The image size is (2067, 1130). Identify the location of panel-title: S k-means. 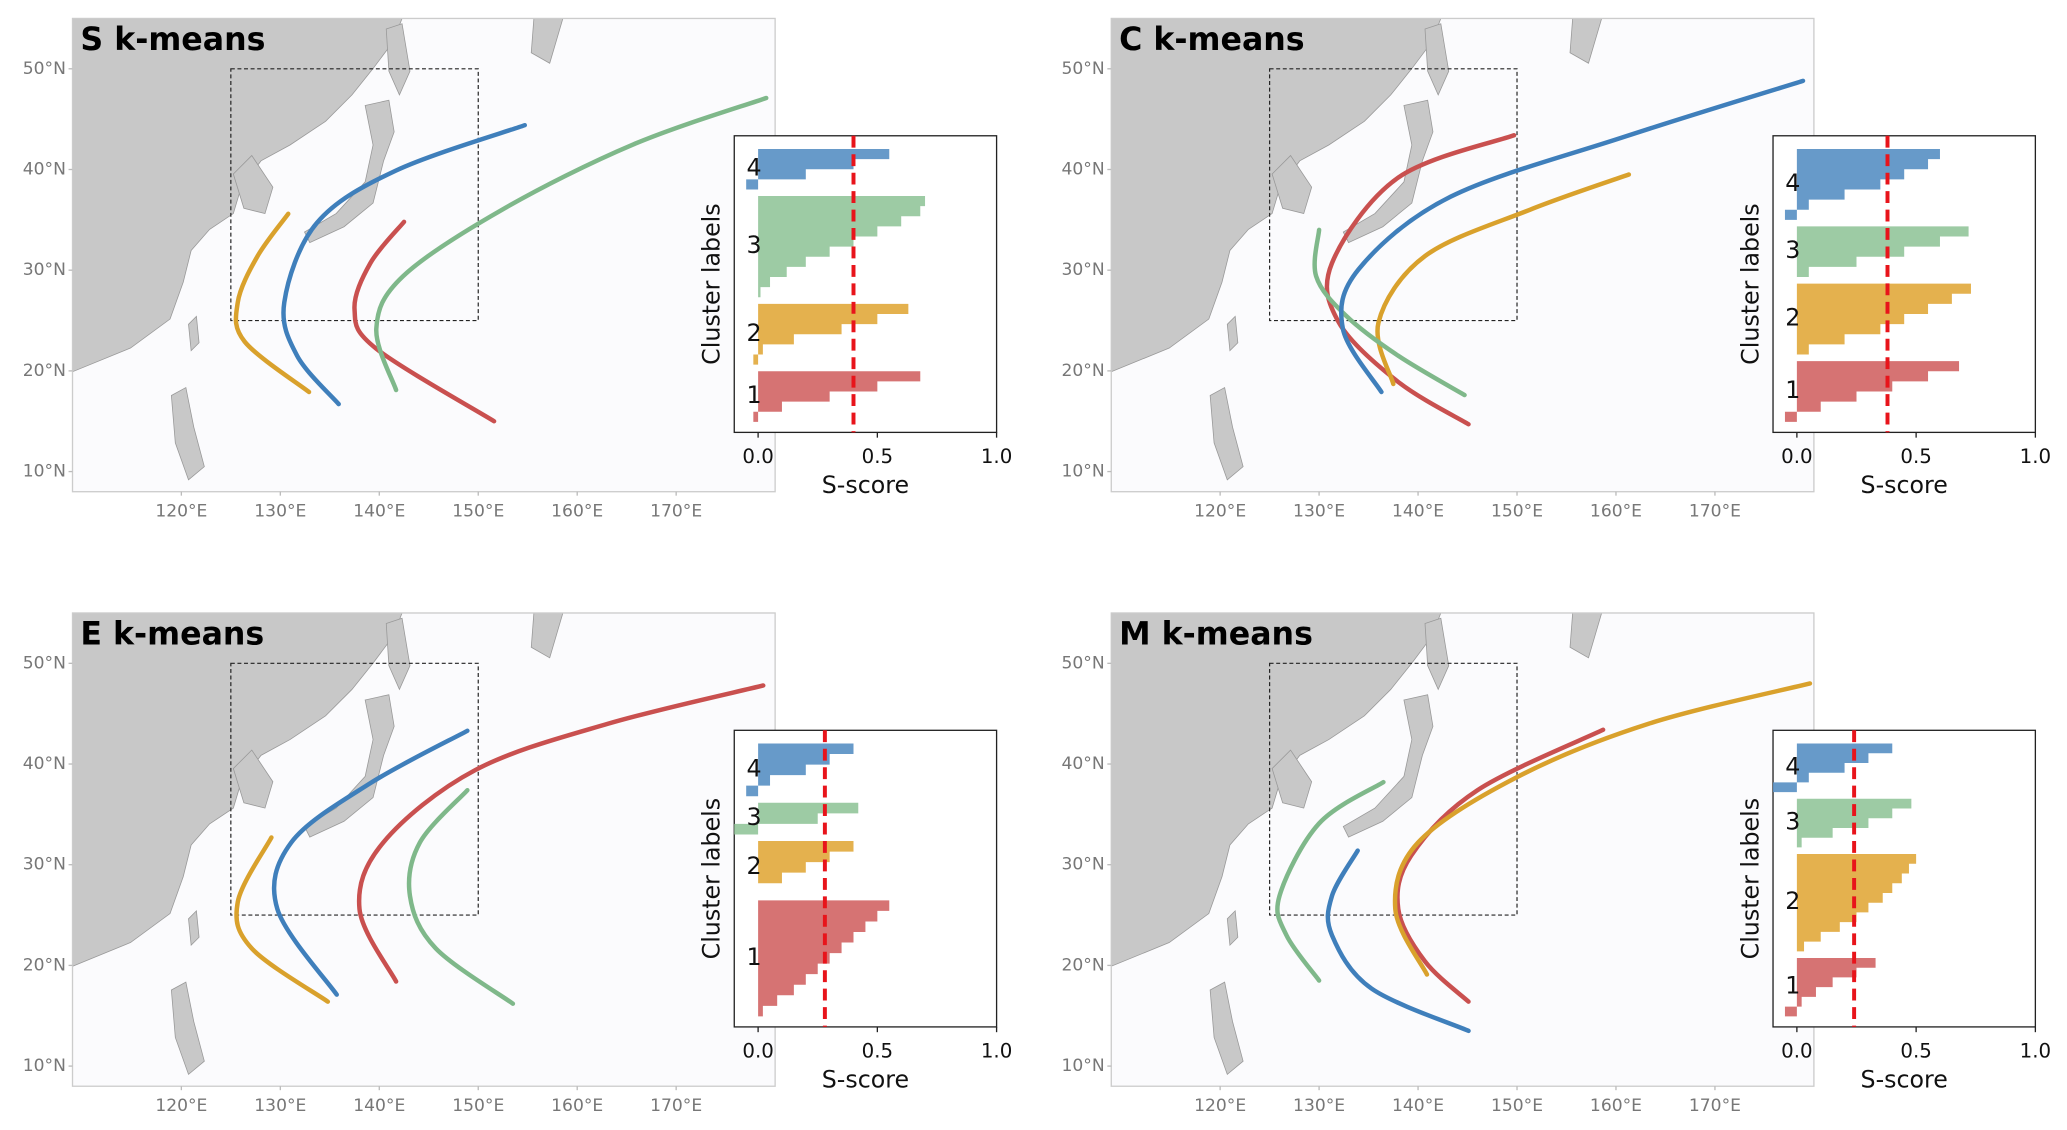
(172, 40).